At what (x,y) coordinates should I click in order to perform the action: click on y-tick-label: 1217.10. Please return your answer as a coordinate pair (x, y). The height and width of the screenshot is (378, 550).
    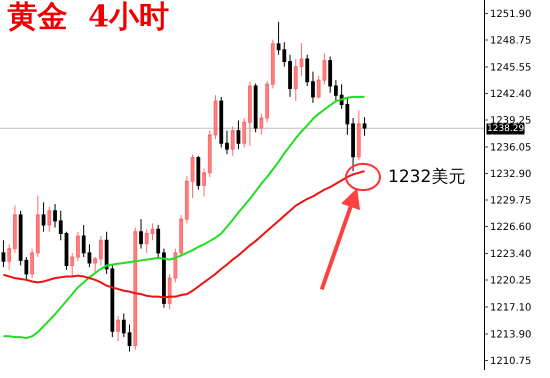
    Looking at the image, I should click on (511, 308).